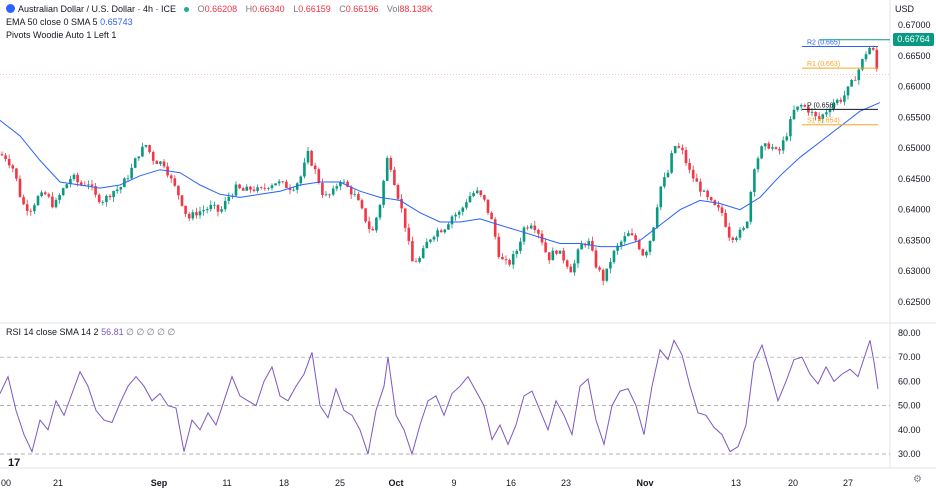 Image resolution: width=936 pixels, height=492 pixels. I want to click on time-tick-label: Nov, so click(644, 483).